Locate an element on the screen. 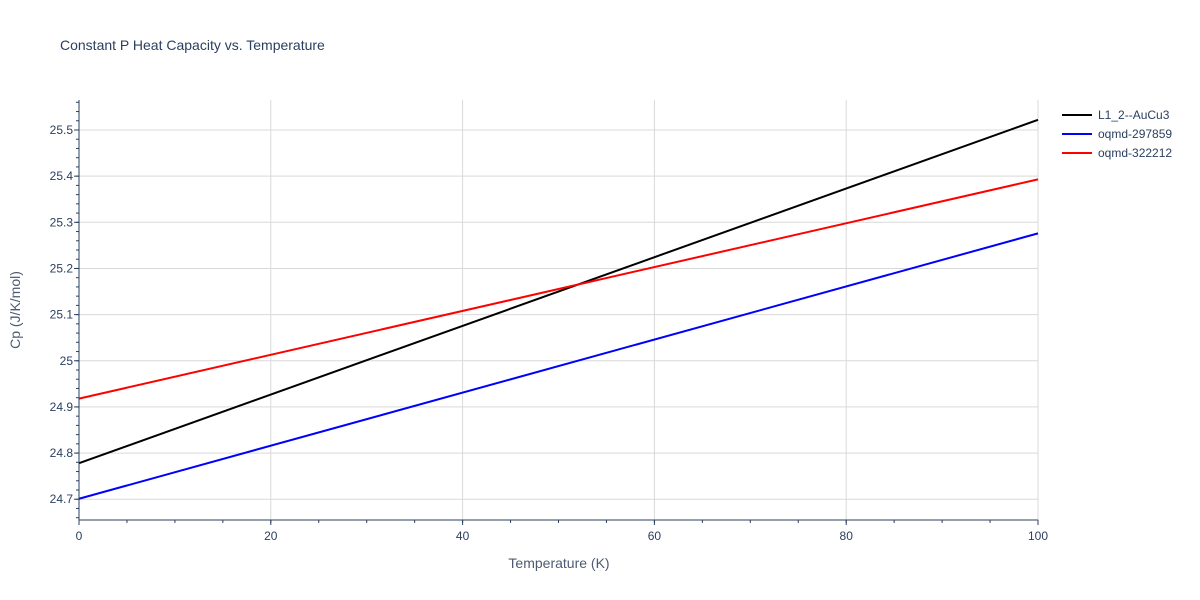 Image resolution: width=1200 pixels, height=600 pixels. y-tick-label: 24.9 is located at coordinates (62, 407).